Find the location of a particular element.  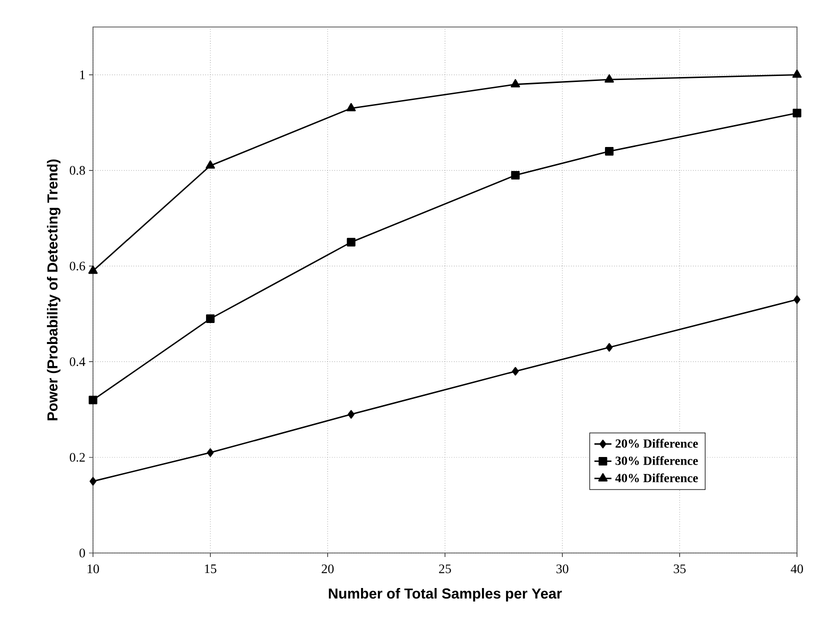

y-tick-label: 0 is located at coordinates (83, 553).